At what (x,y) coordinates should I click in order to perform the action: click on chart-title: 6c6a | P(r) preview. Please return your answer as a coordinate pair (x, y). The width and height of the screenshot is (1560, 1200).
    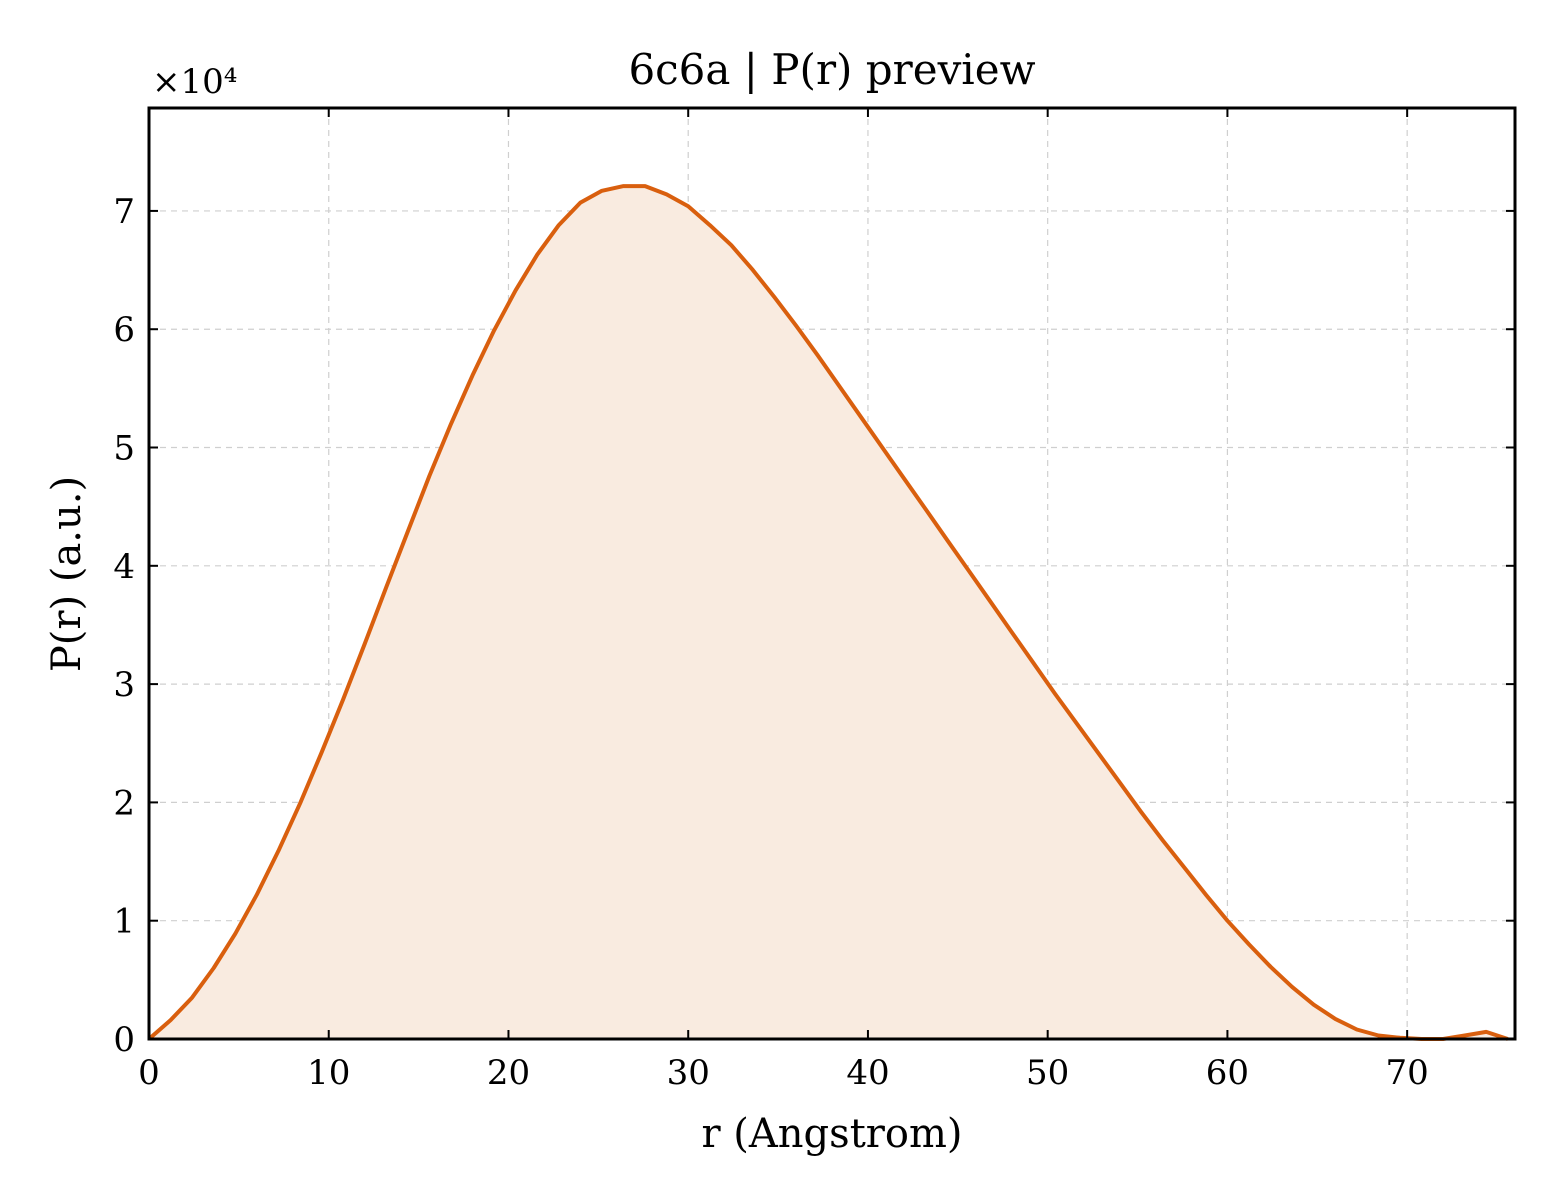
    Looking at the image, I should click on (831, 69).